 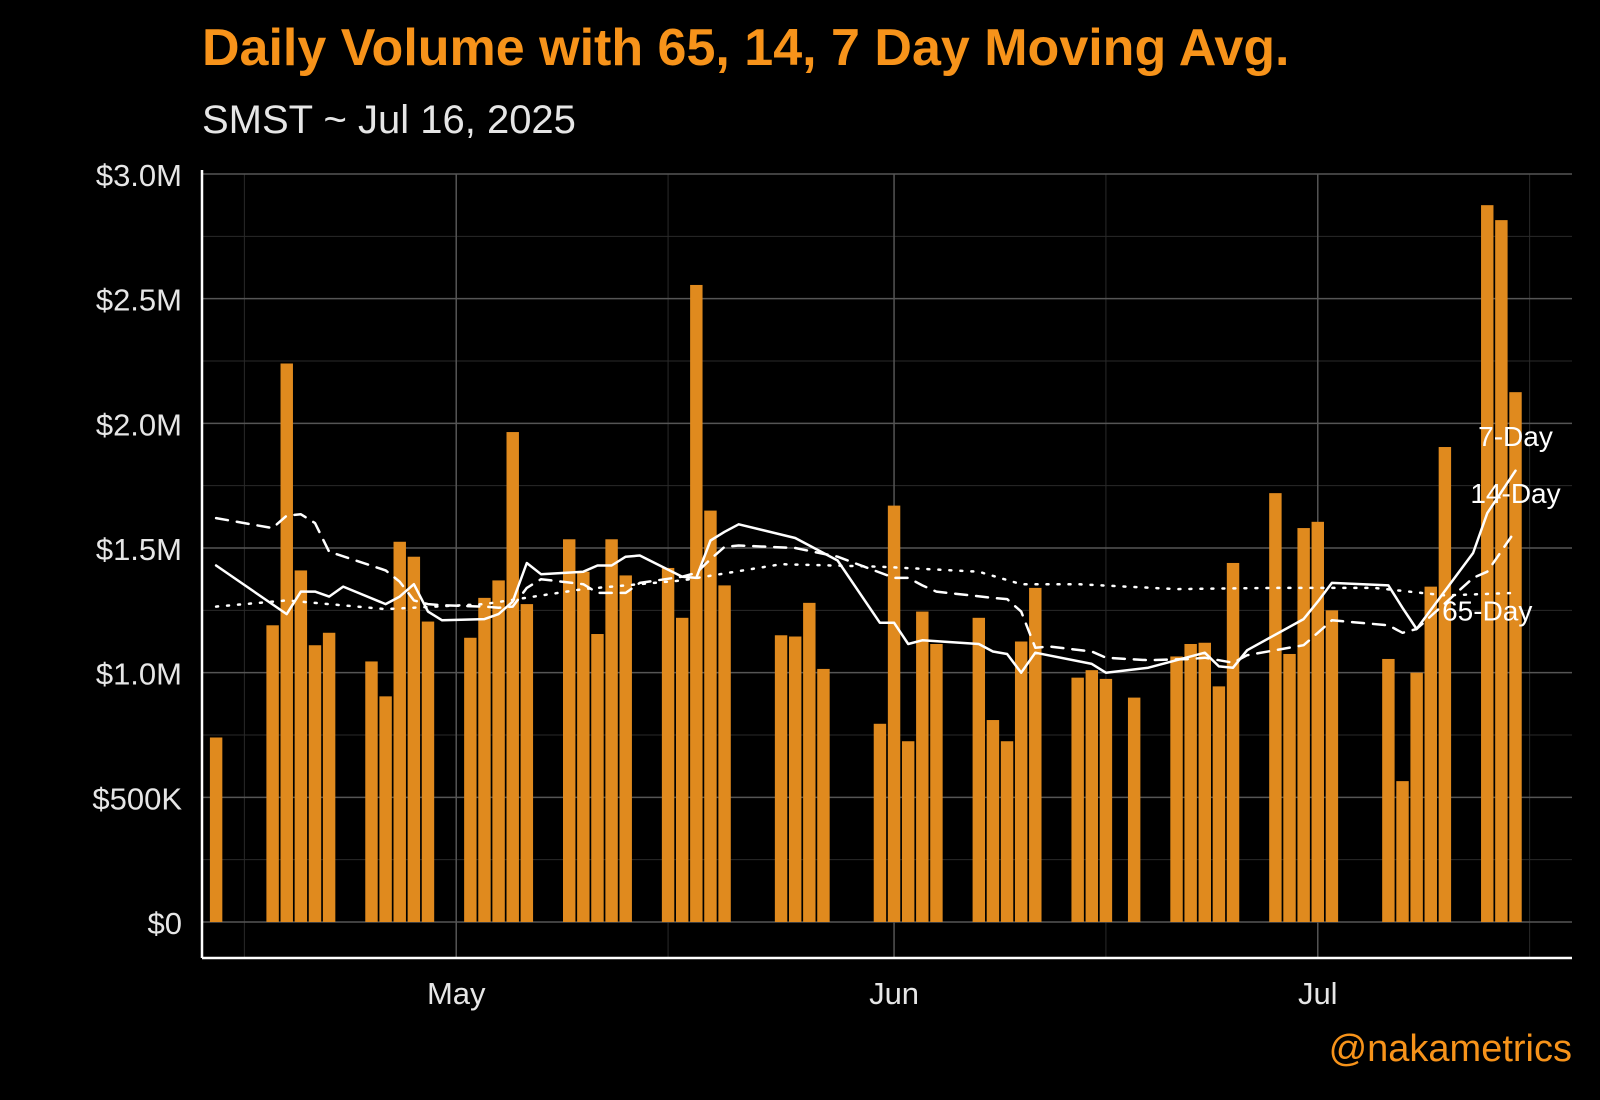 What do you see at coordinates (139, 424) in the screenshot?
I see `y-tick-label: $2.0M` at bounding box center [139, 424].